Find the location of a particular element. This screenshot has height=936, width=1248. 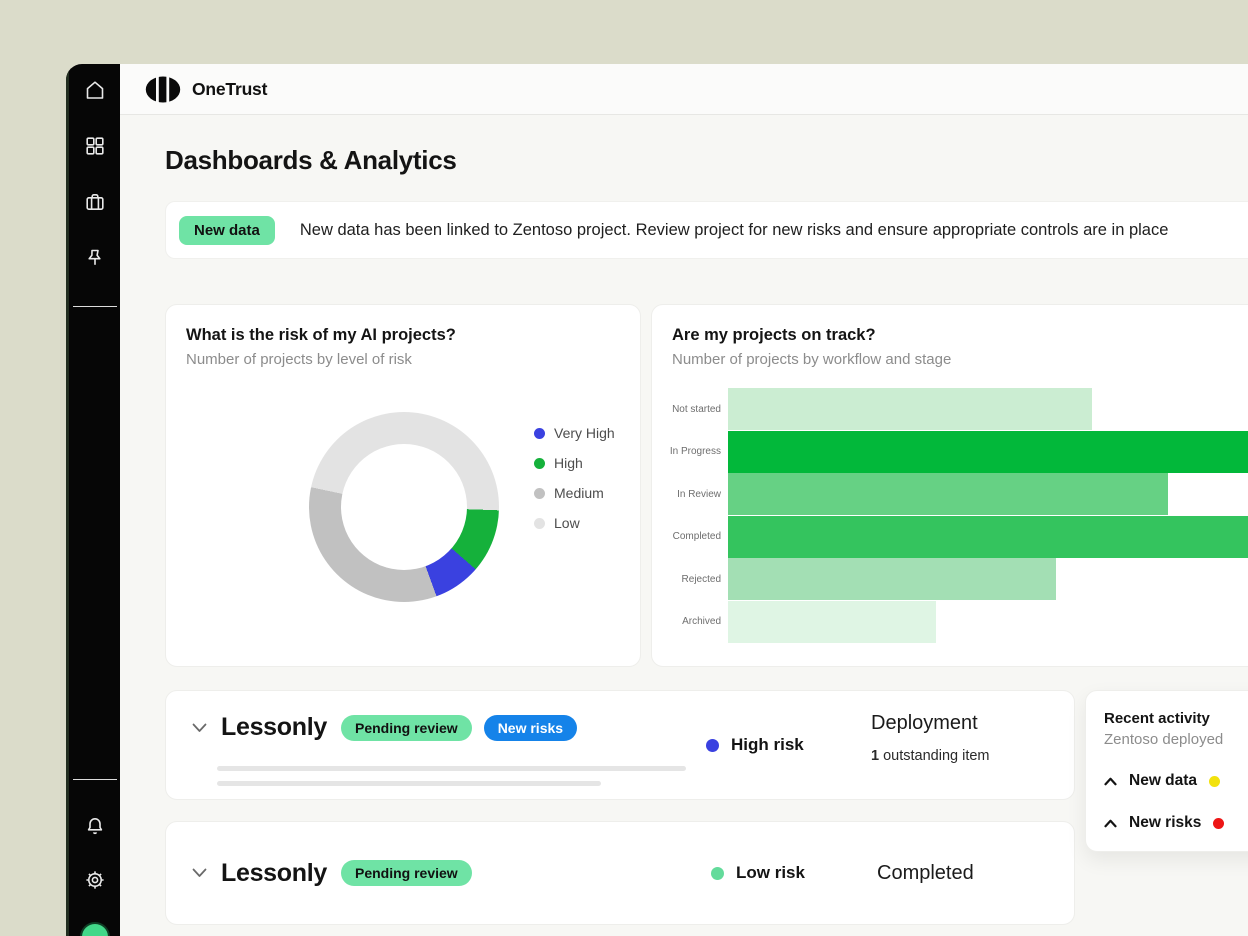

recent-activity-item: New risks is located at coordinates (1176, 823).